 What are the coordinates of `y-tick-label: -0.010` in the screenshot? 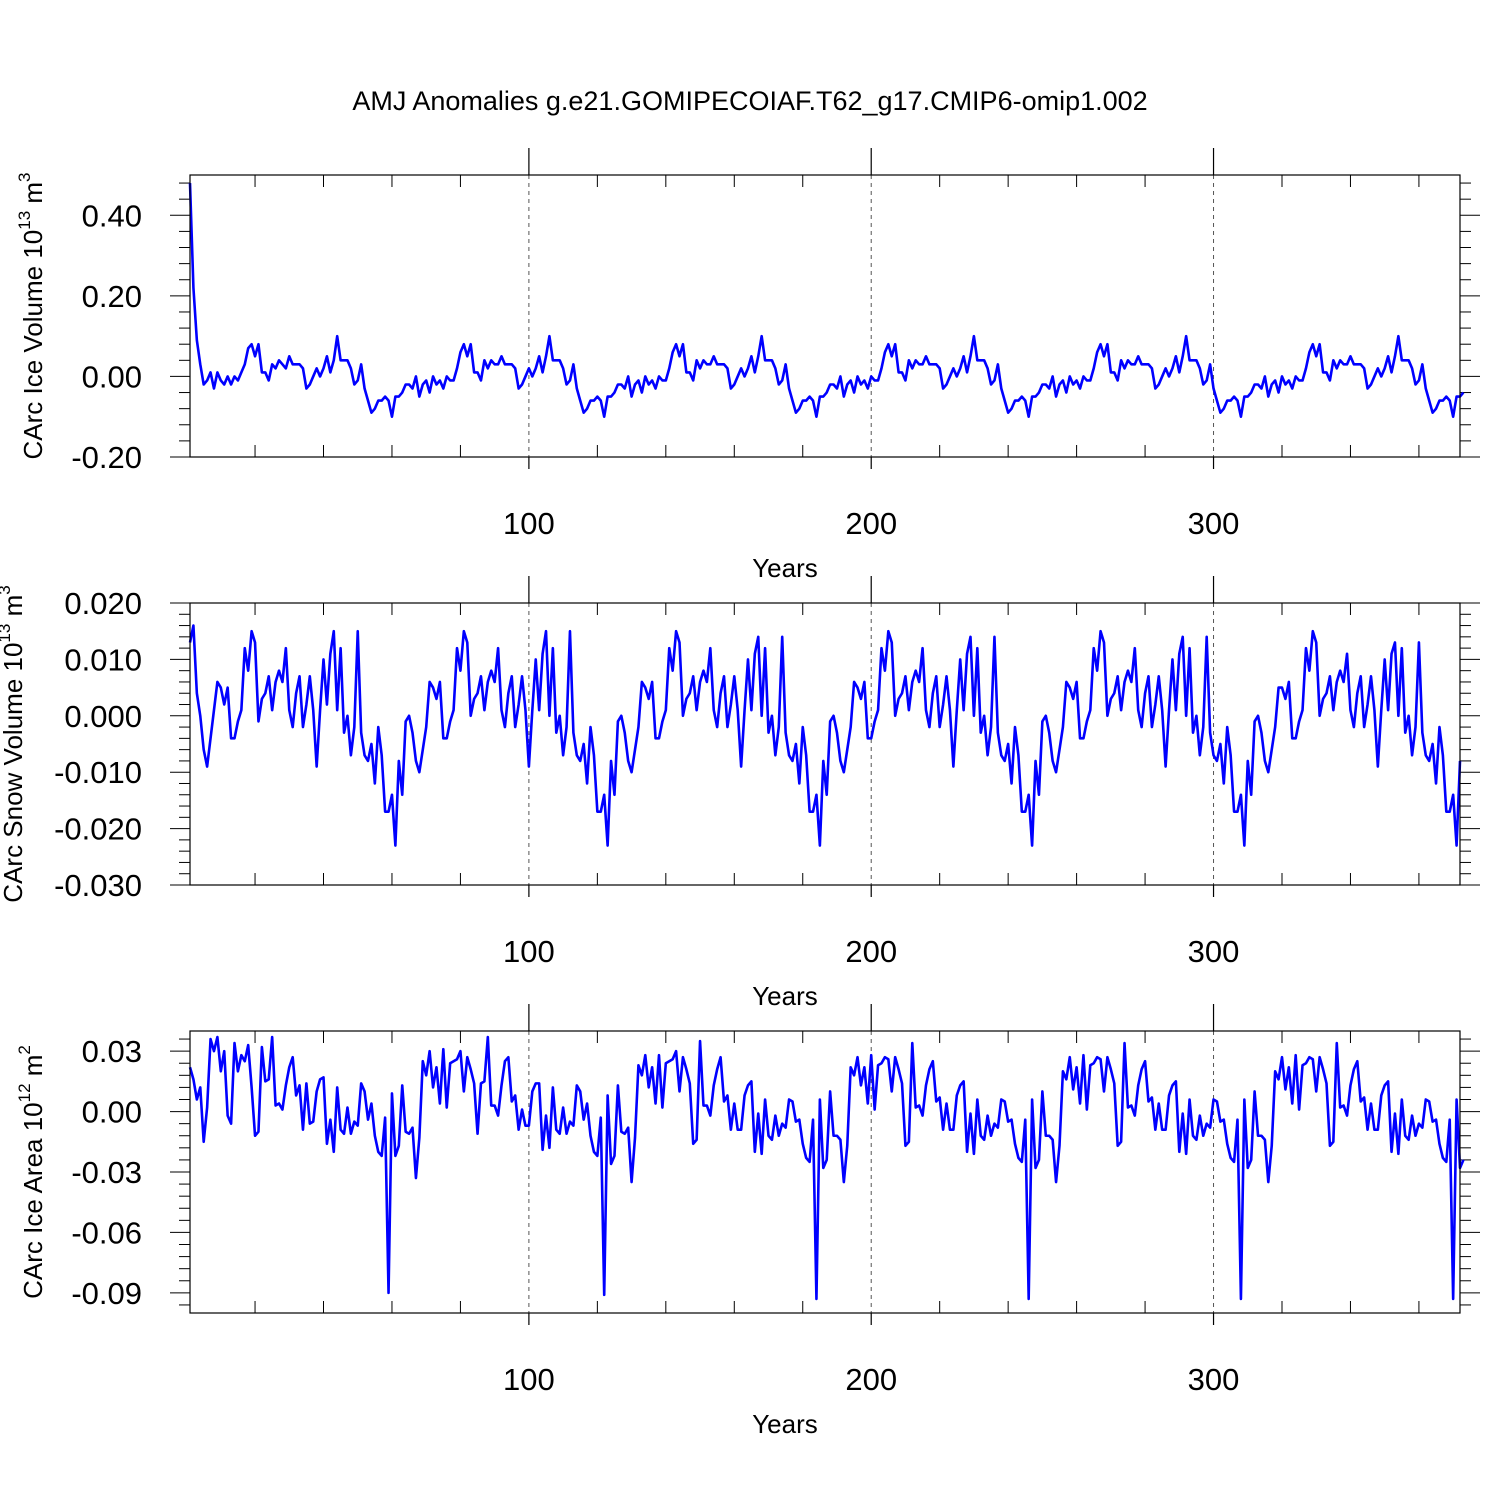 It's located at (98, 772).